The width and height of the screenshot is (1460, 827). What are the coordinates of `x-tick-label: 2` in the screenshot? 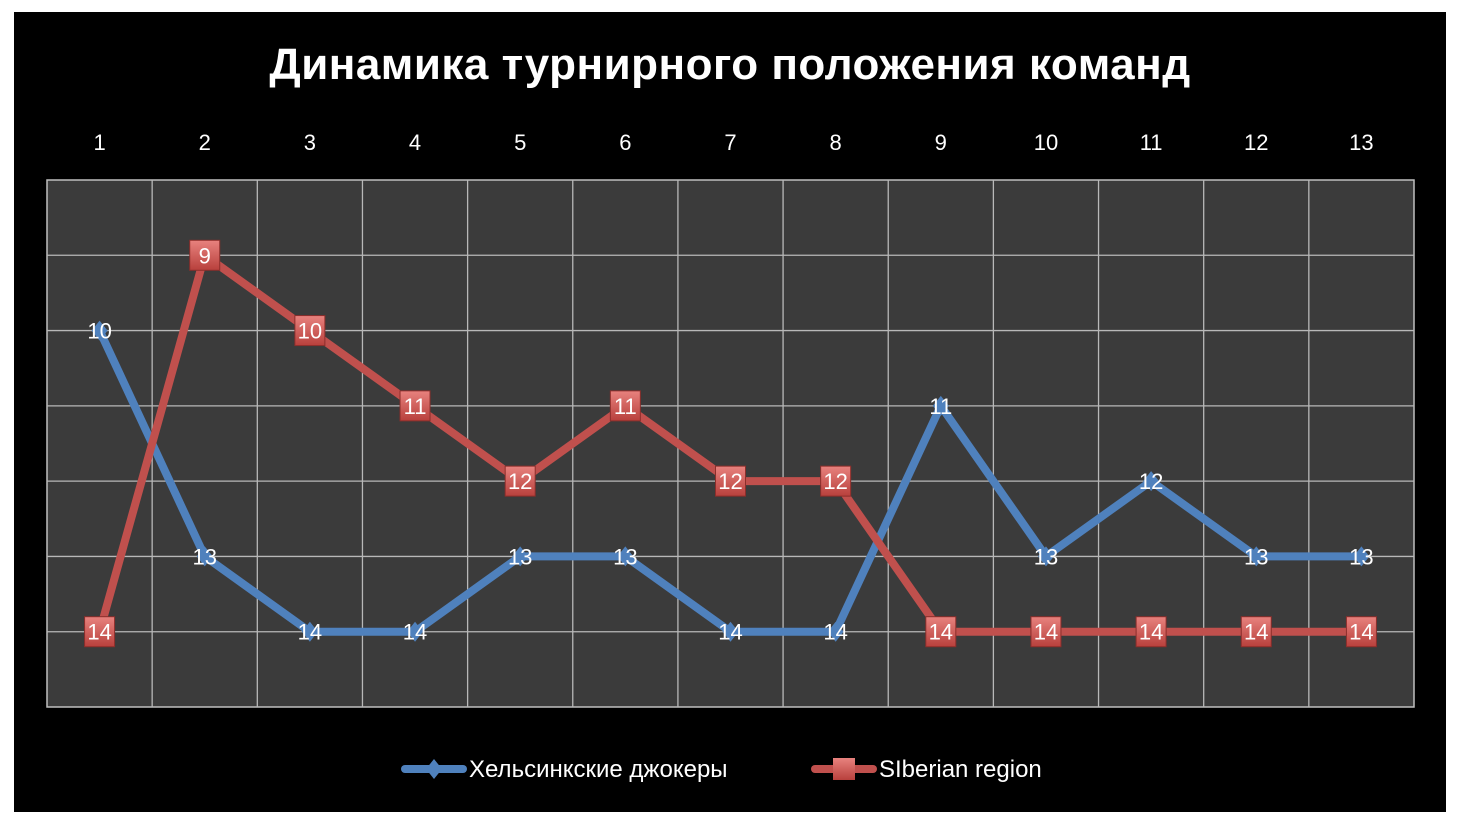 It's located at (205, 142).